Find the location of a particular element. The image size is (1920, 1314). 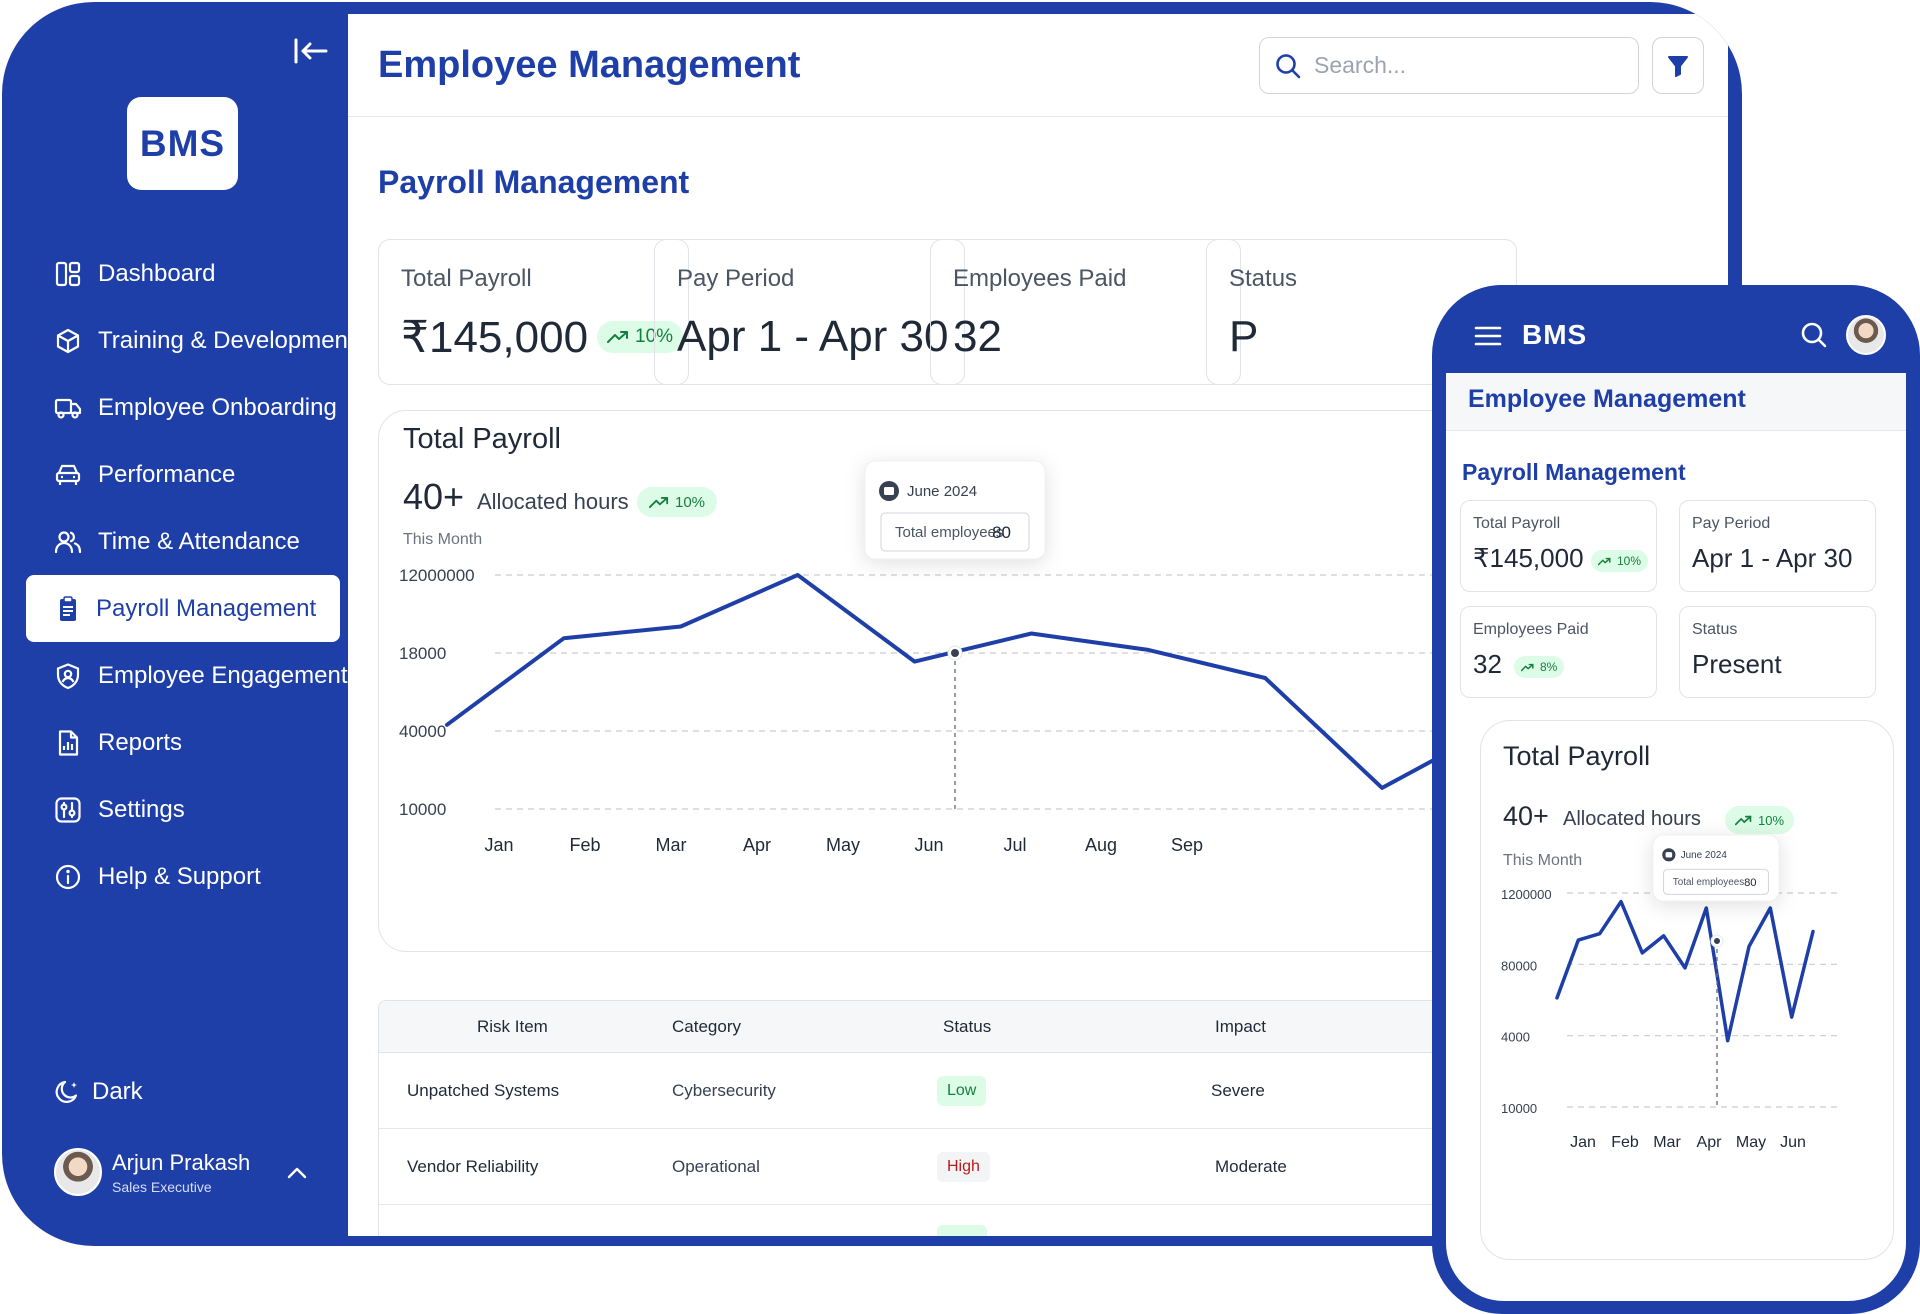

sidebar-item-label: Help & Support is located at coordinates (179, 876).